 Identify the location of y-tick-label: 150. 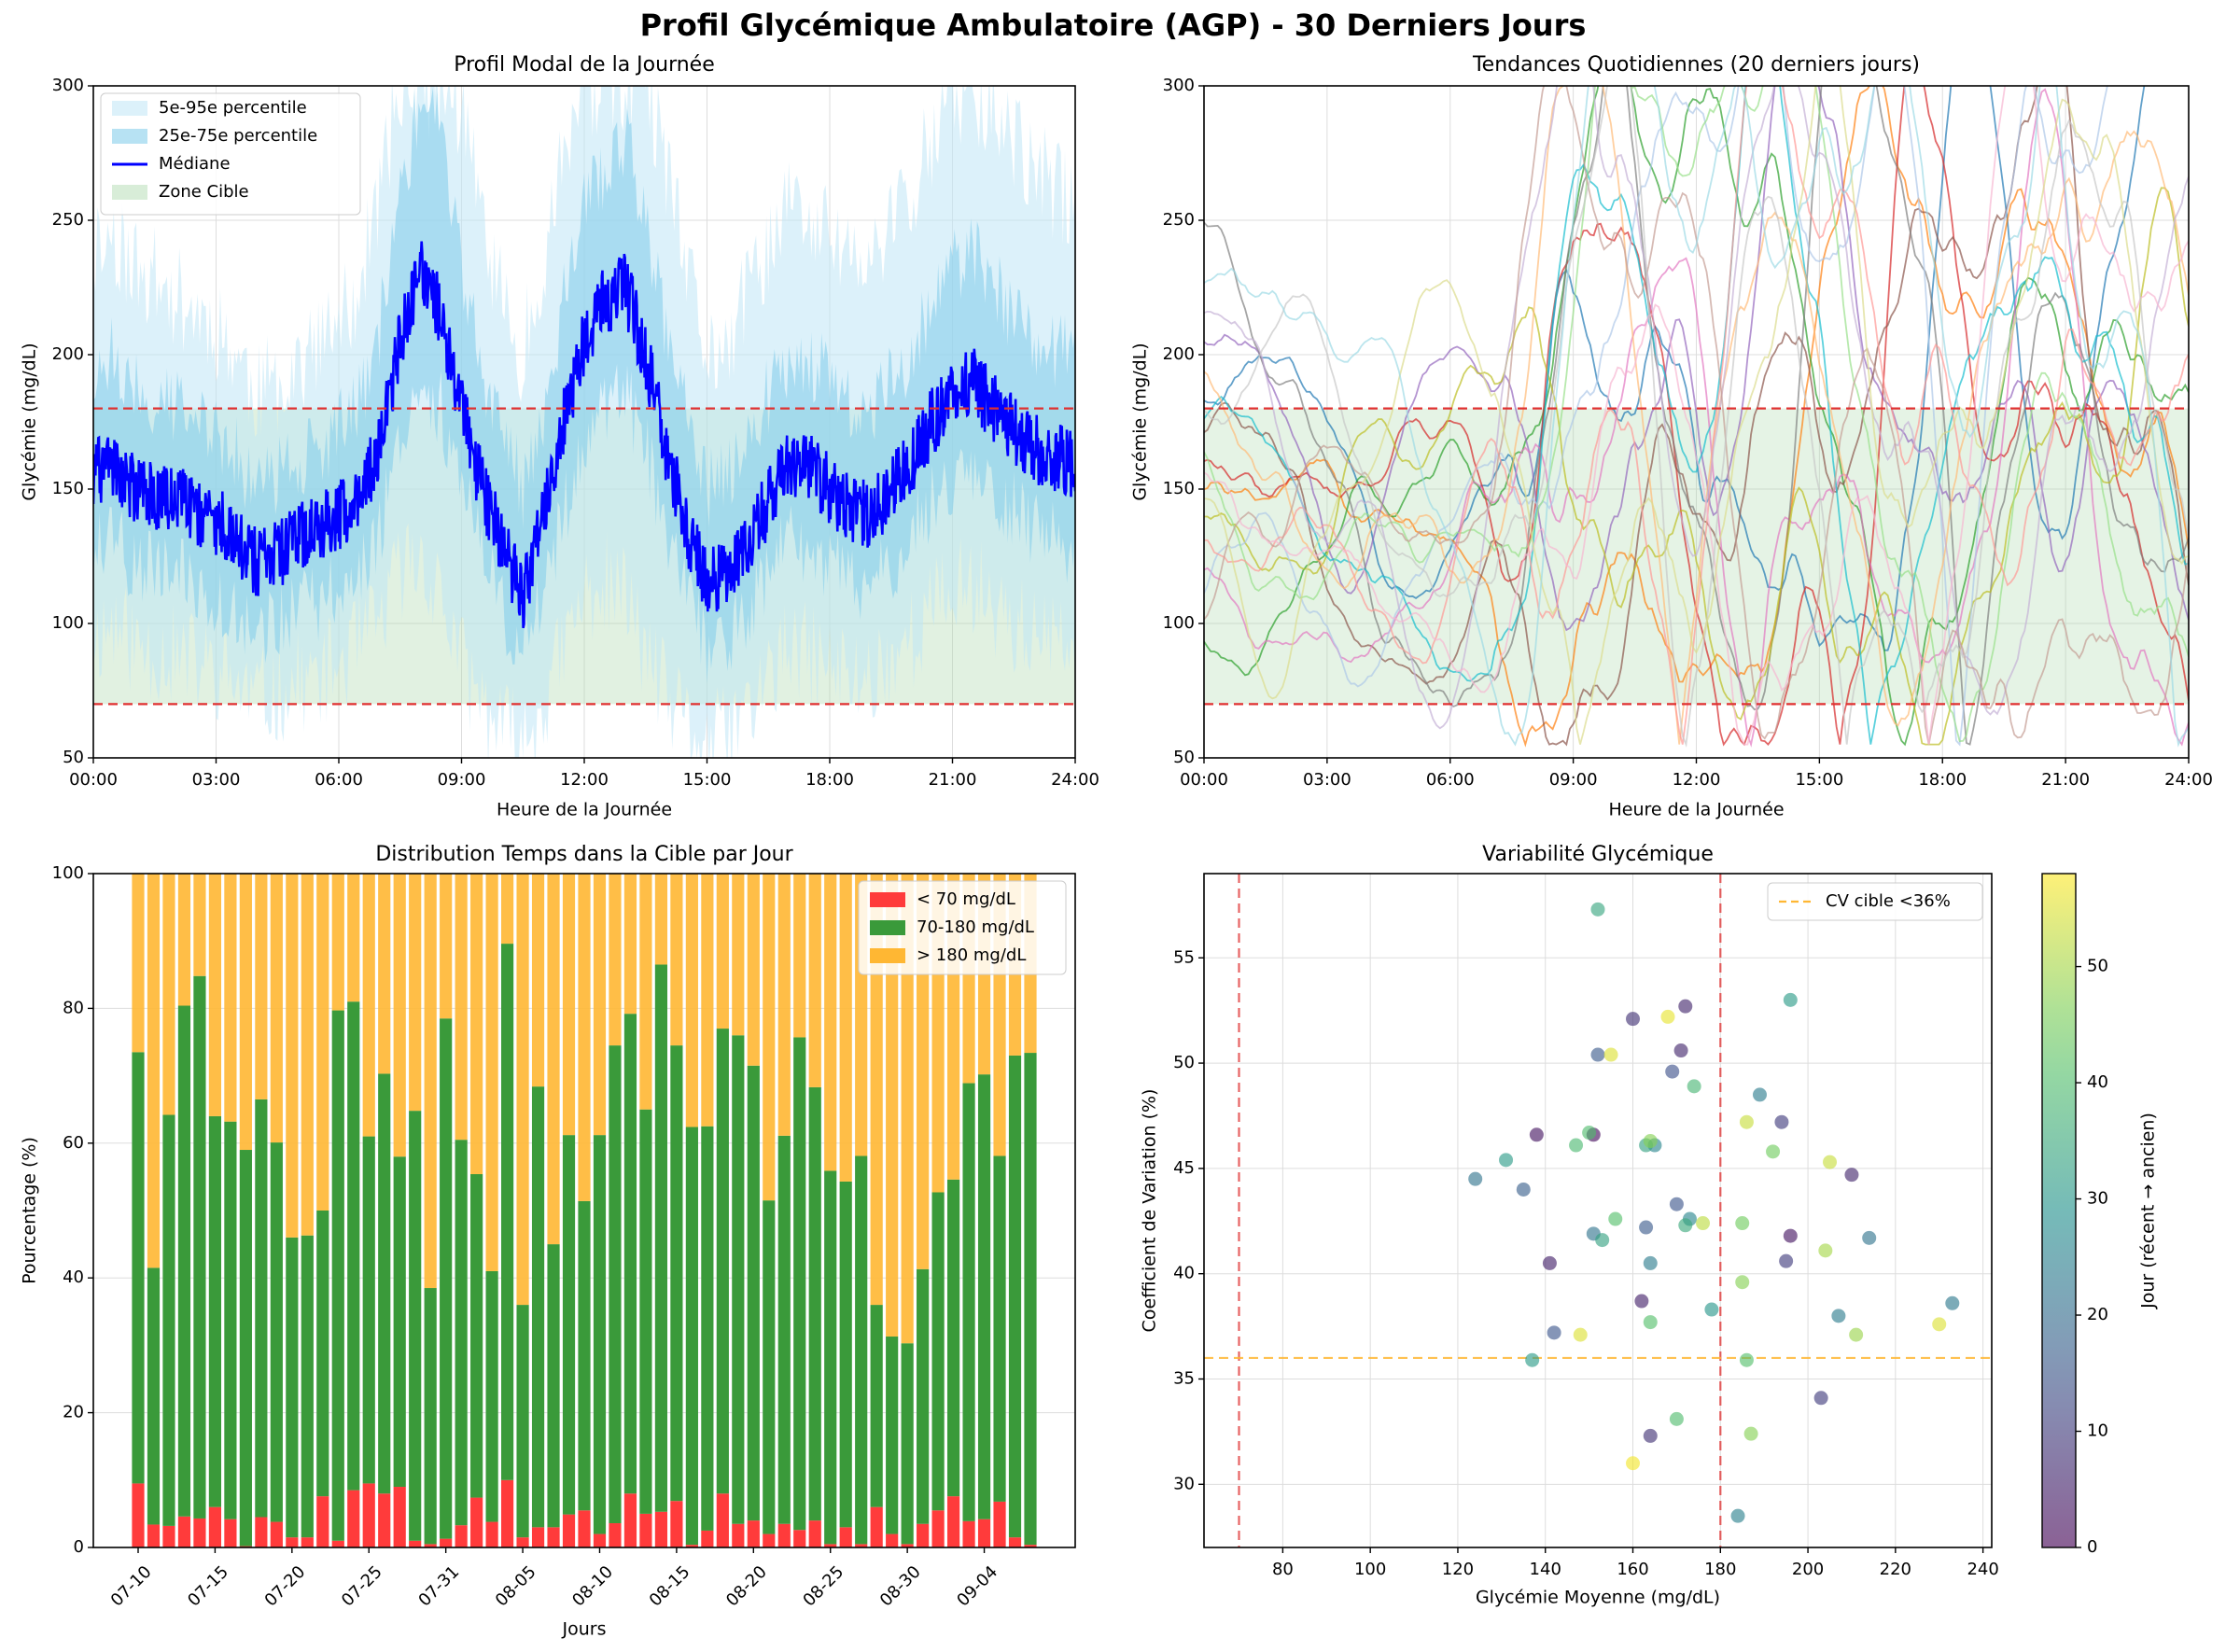
(68, 488).